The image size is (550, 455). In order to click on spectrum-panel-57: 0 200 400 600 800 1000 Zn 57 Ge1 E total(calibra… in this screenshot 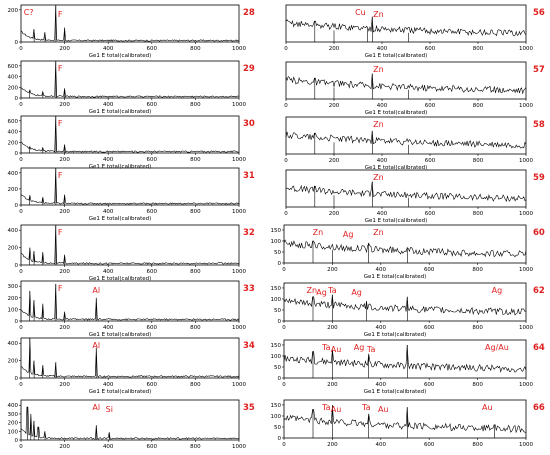, I will do `click(414, 88)`.